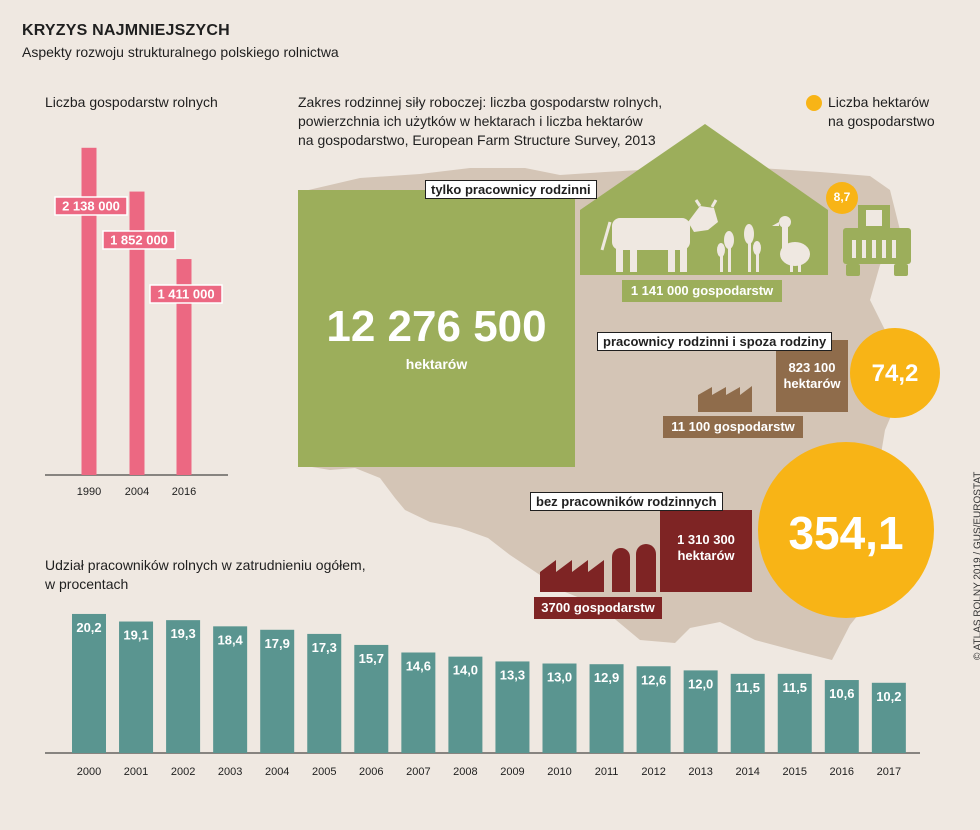 This screenshot has height=830, width=980. I want to click on employment-data-label: 14,6, so click(418, 665).